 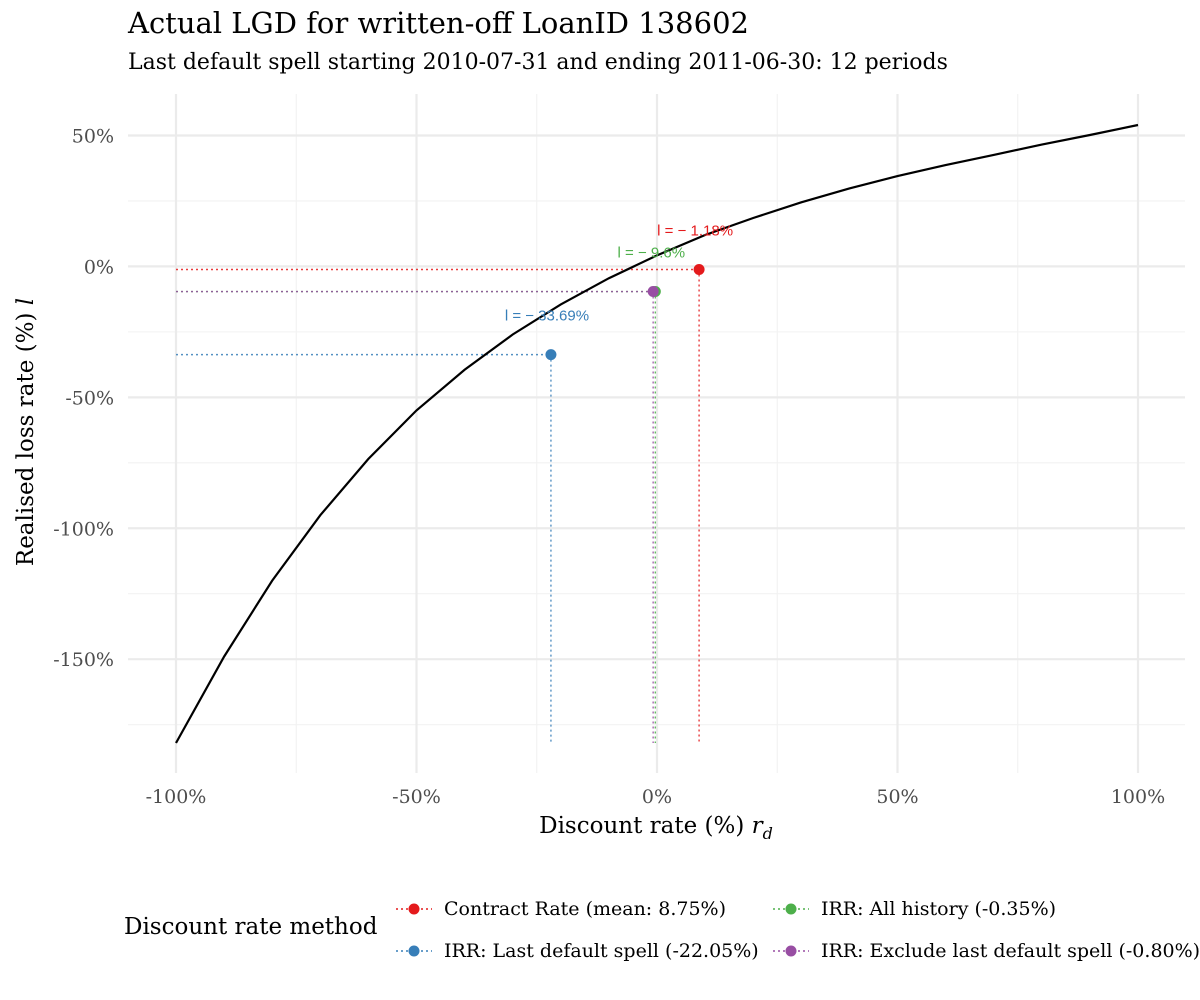 I want to click on y-tick-label: -150%, so click(x=83, y=660).